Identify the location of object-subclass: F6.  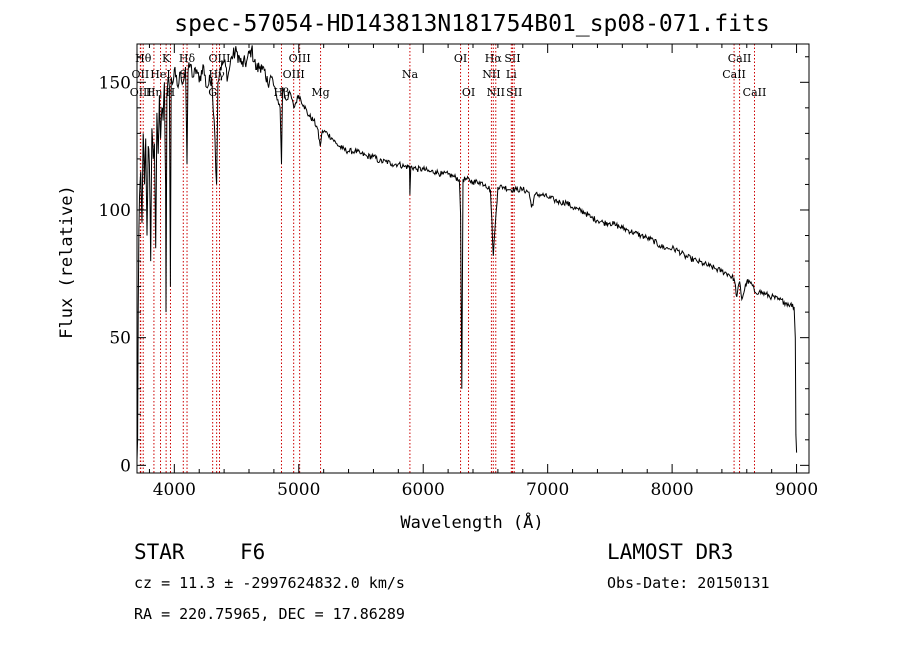
(252, 552).